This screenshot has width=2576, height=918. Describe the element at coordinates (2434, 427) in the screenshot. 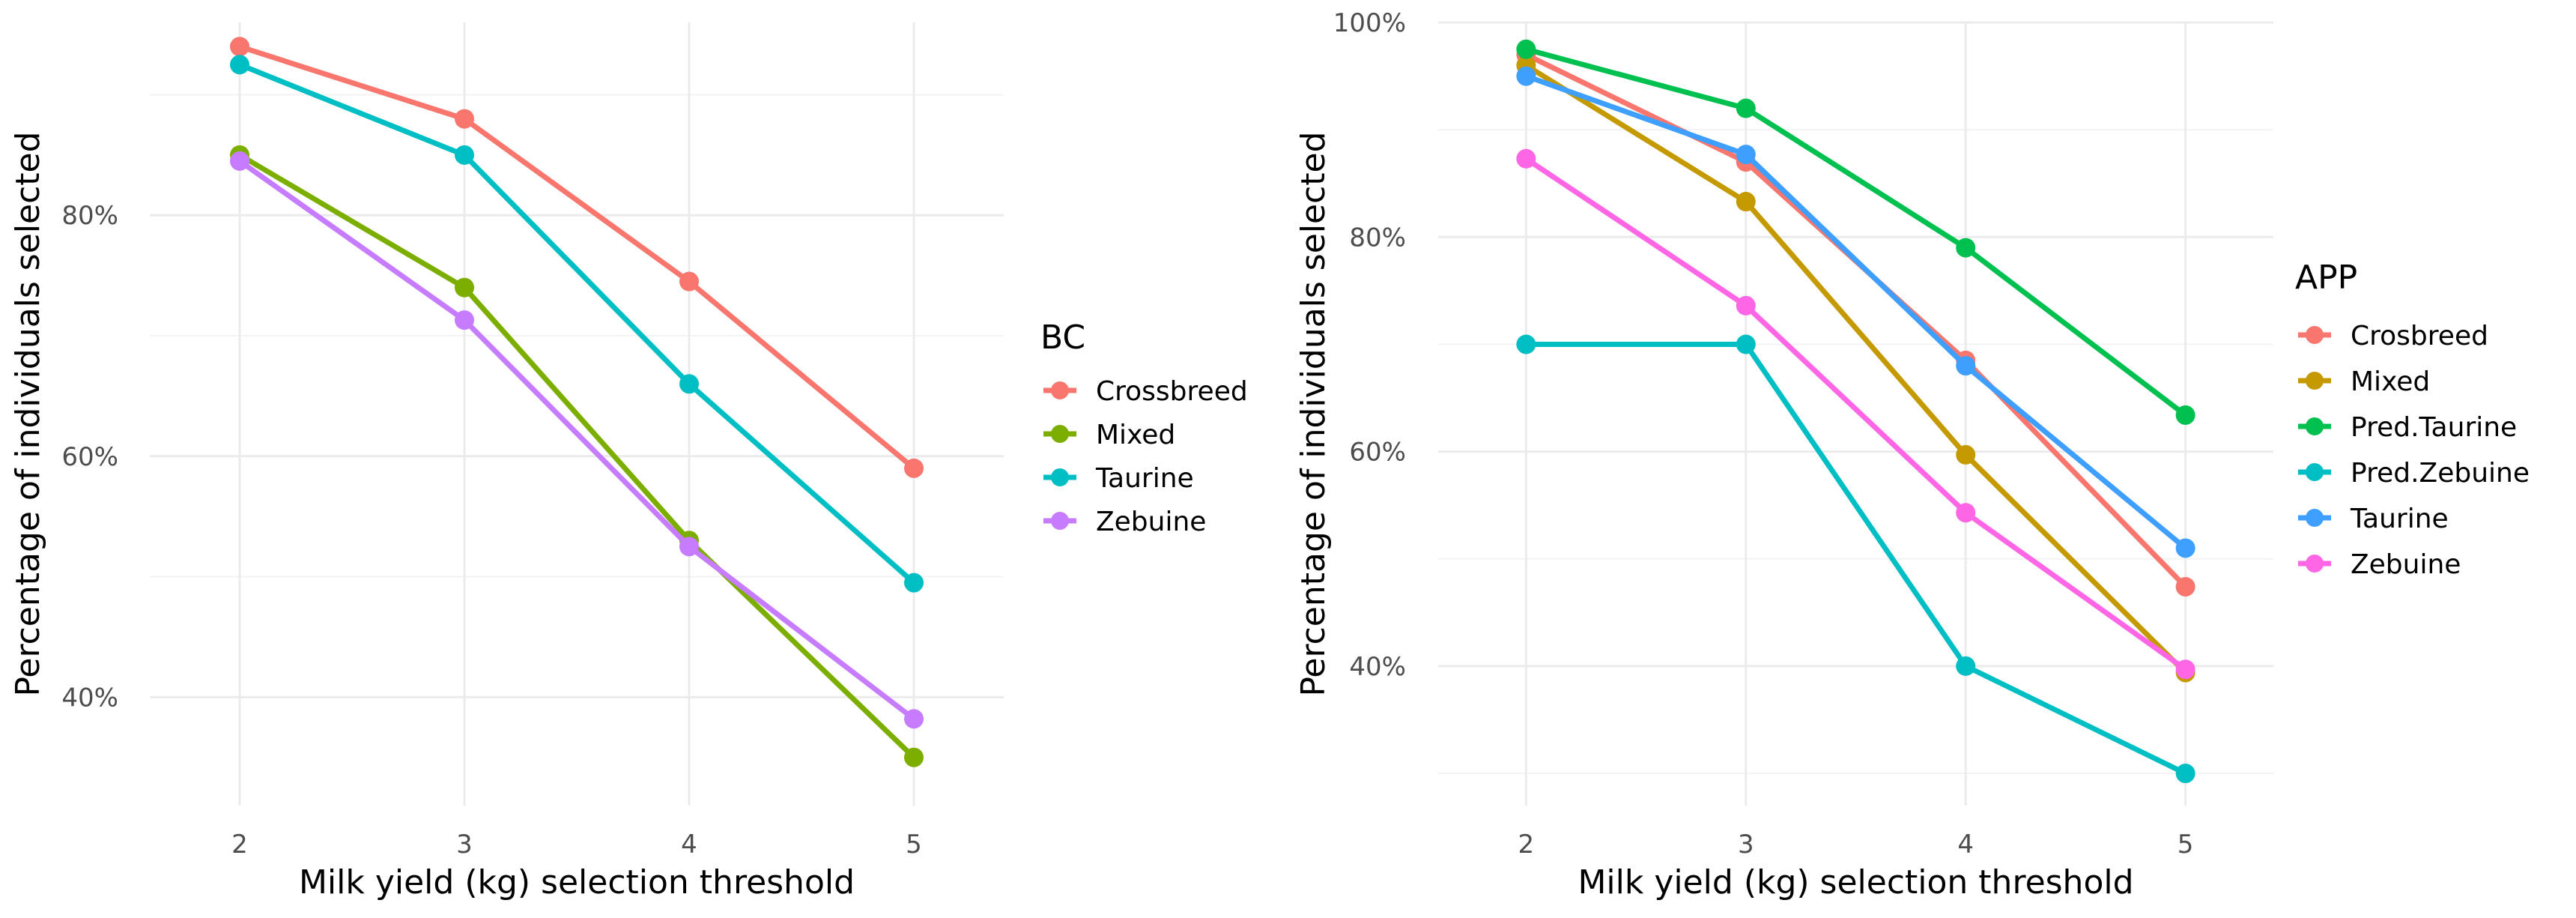

I see `legend-label-pred-taurine: Pred.Taurine` at that location.